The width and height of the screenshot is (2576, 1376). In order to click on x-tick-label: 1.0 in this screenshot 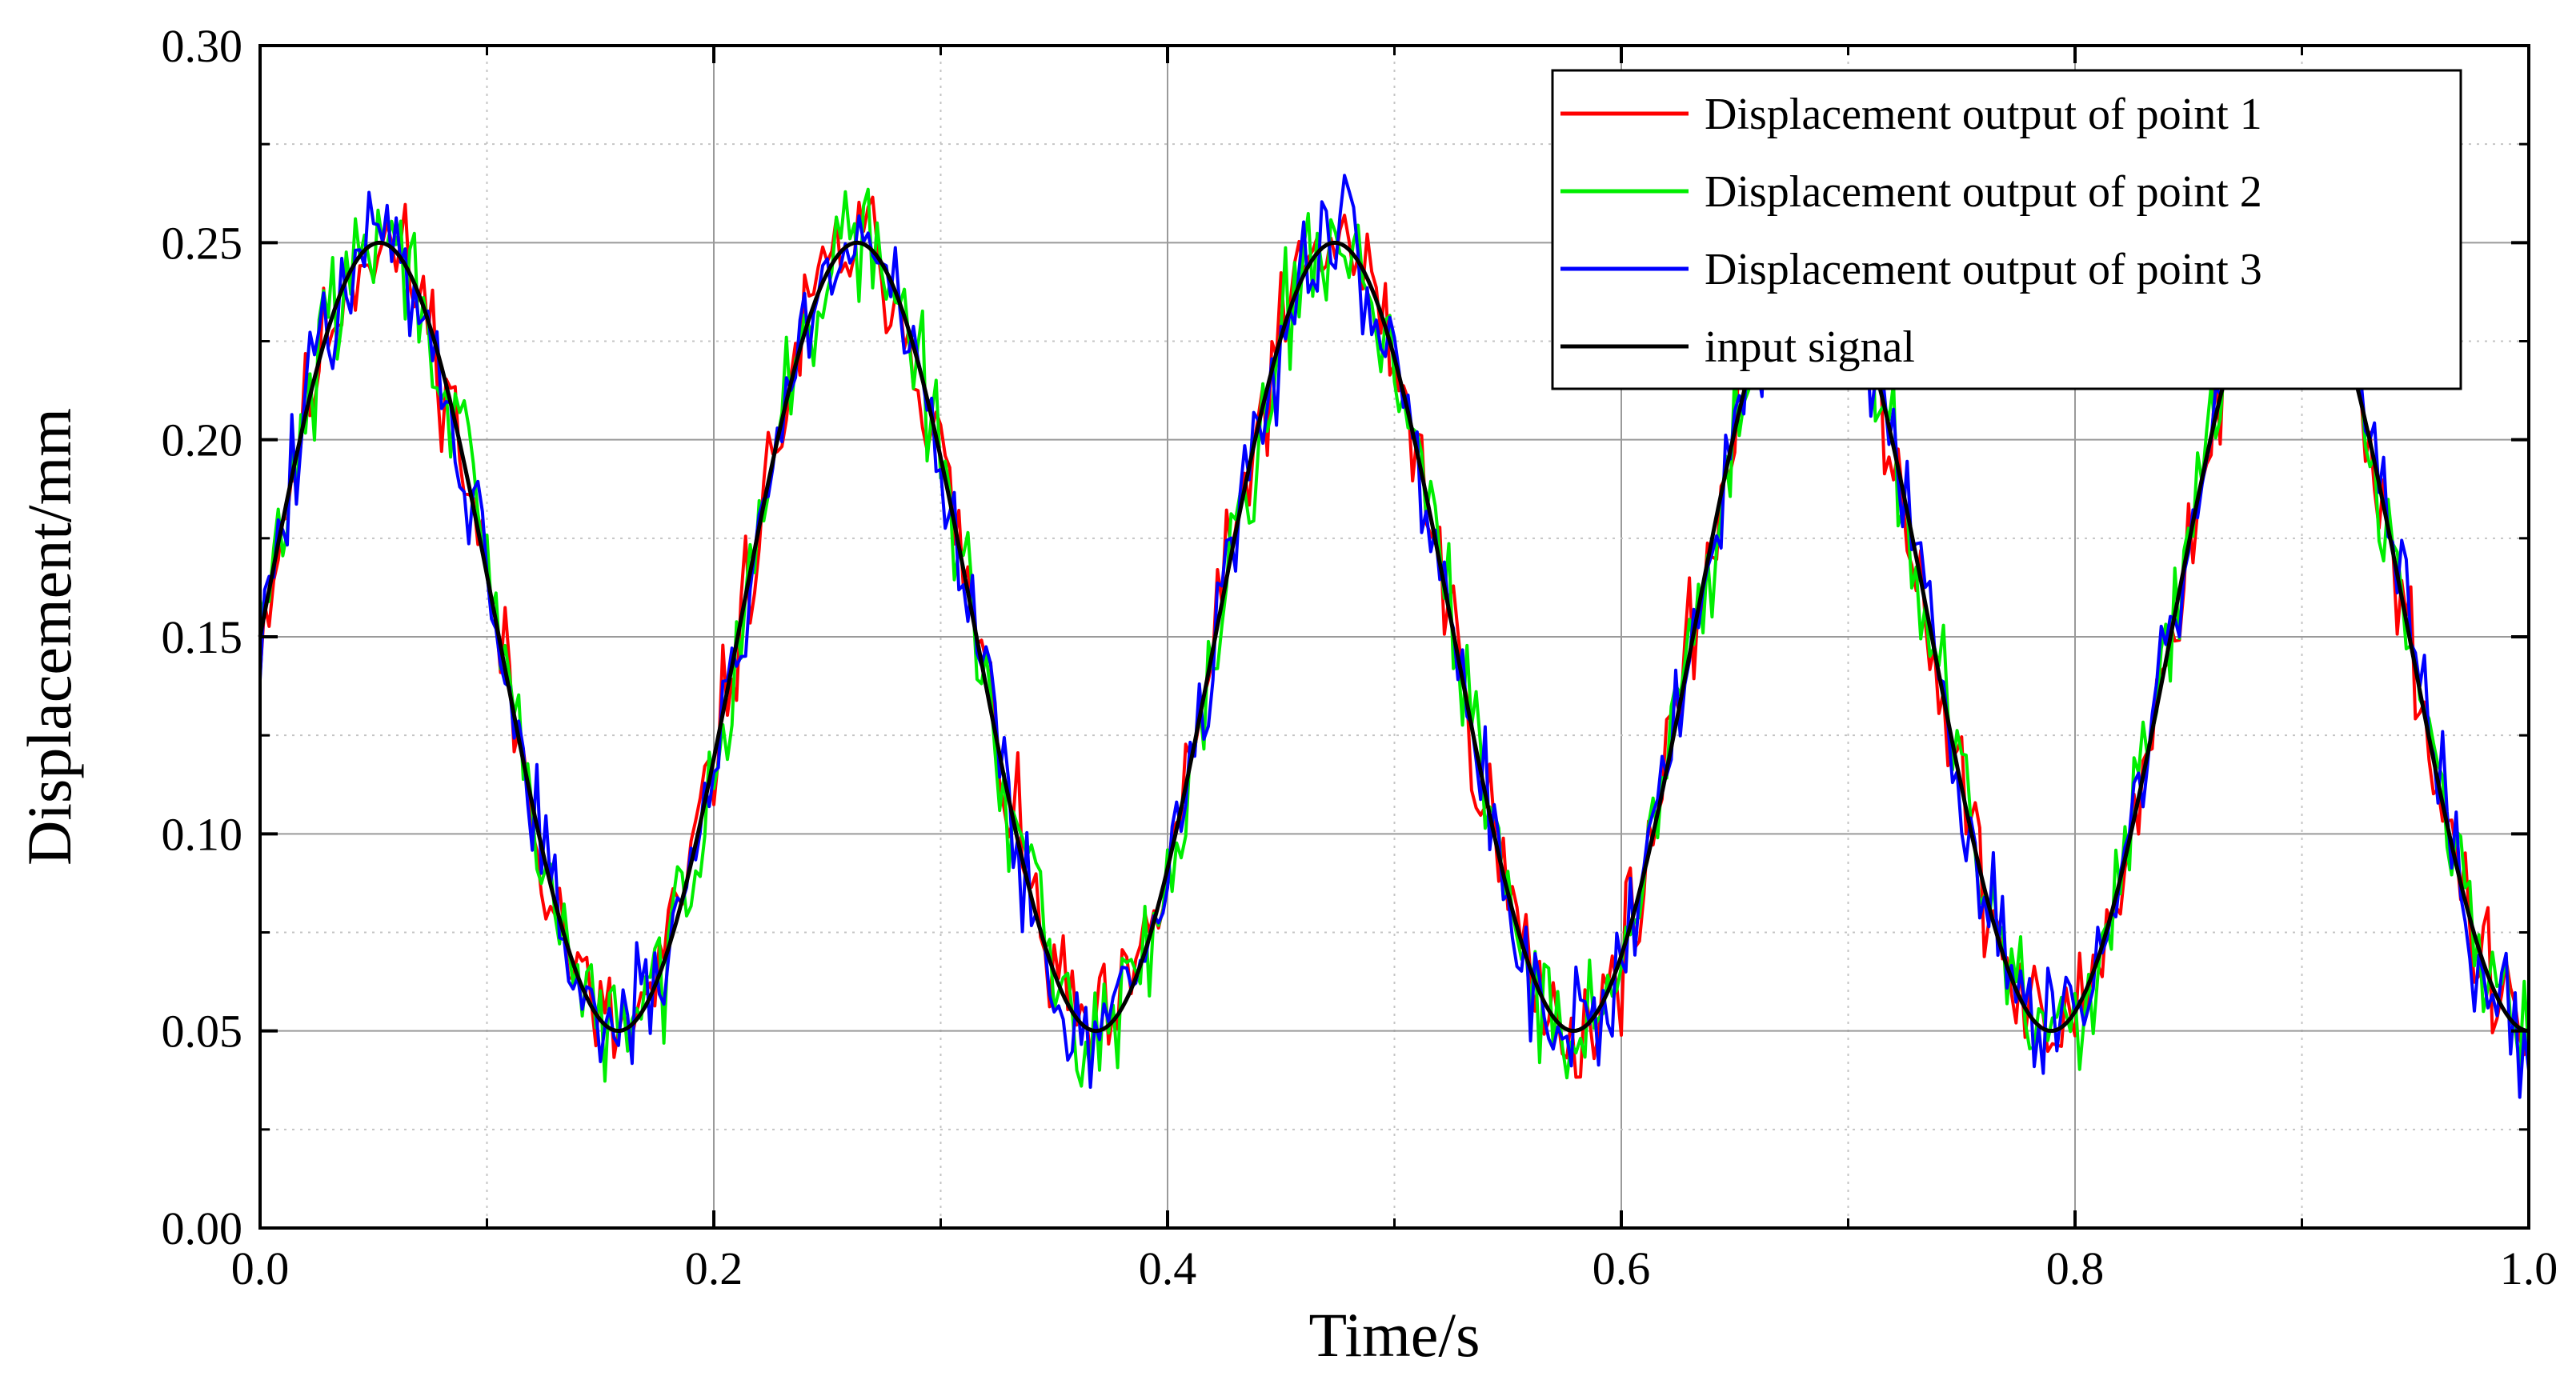, I will do `click(2529, 1268)`.